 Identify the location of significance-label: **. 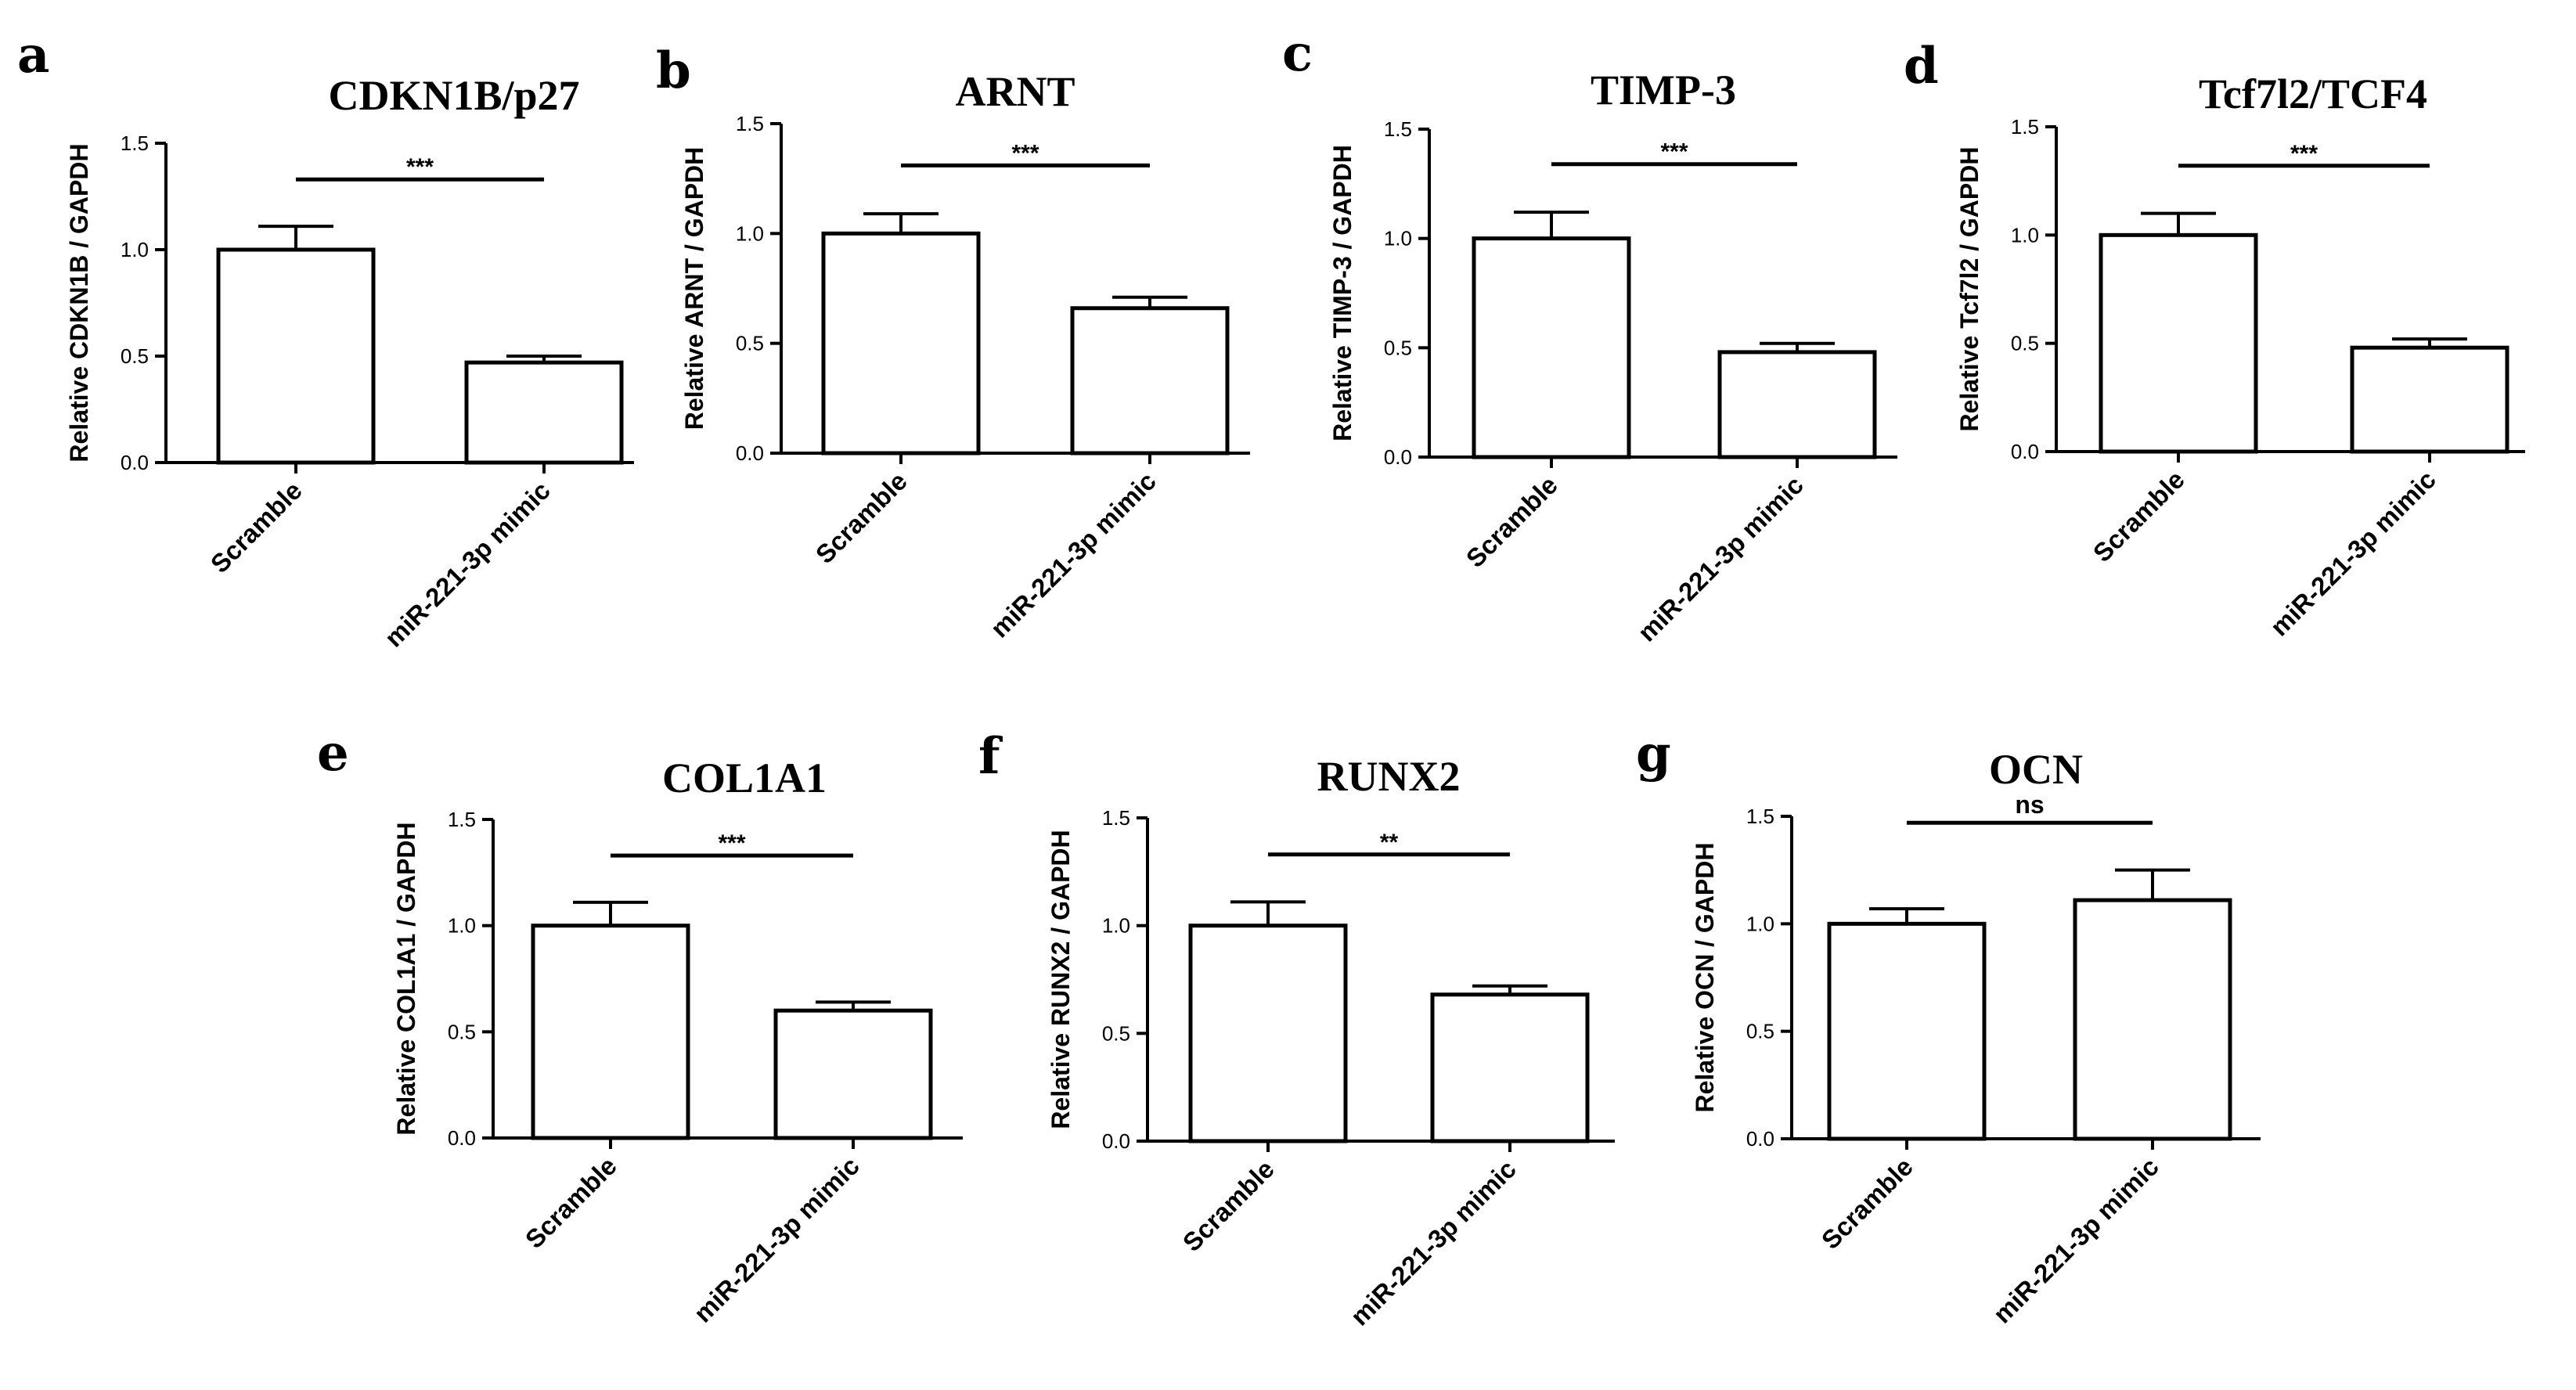
(1389, 843).